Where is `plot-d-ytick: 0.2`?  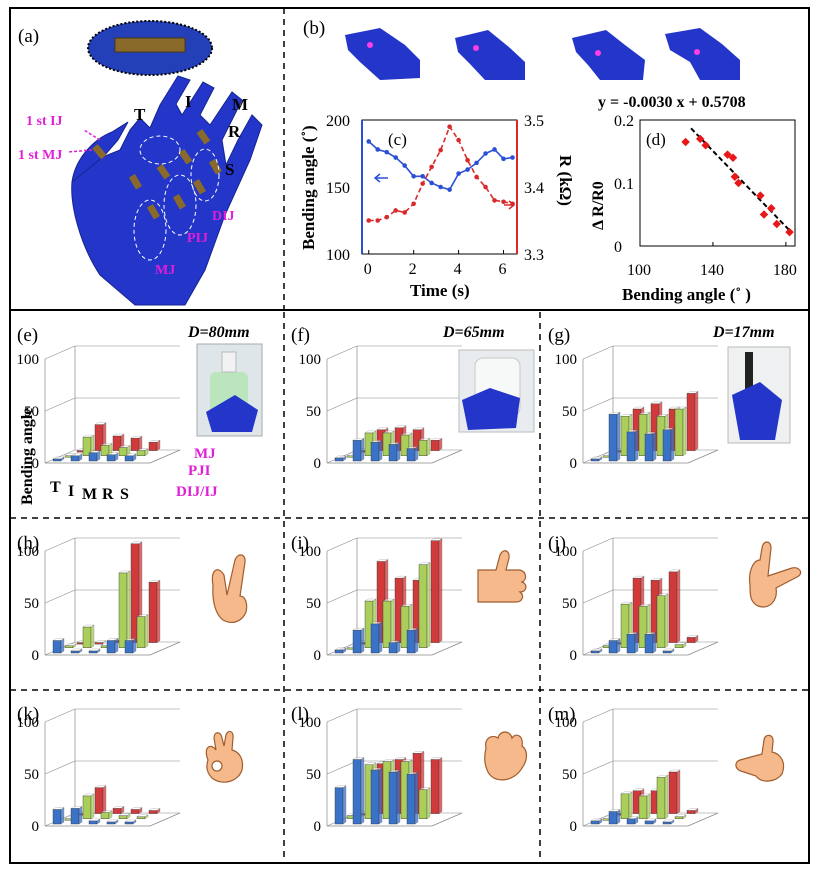
plot-d-ytick: 0.2 is located at coordinates (624, 121).